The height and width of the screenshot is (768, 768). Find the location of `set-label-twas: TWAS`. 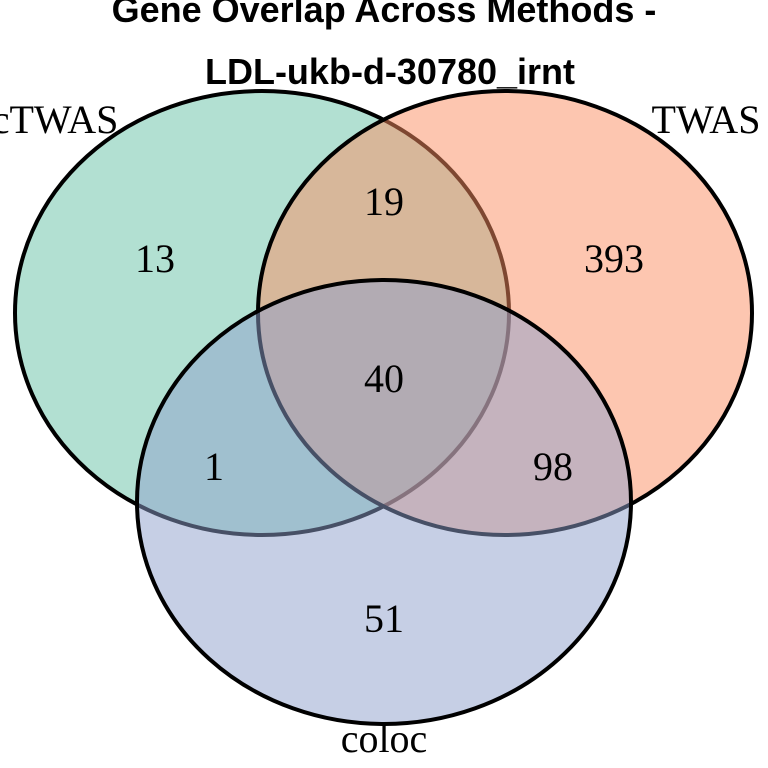

set-label-twas: TWAS is located at coordinates (706, 119).